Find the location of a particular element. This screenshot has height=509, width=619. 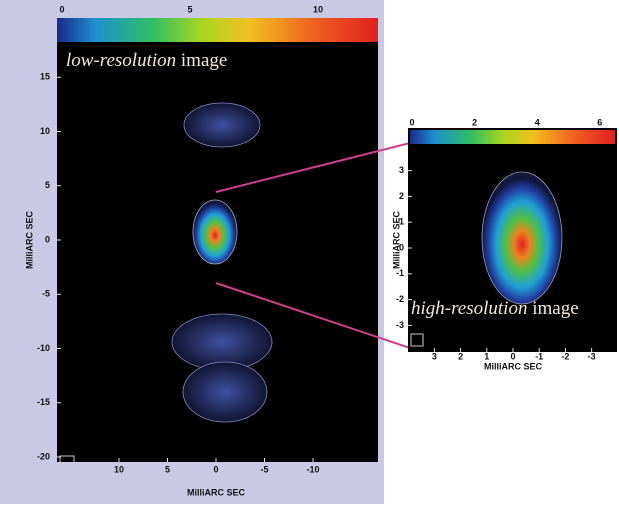

x-tick-label: 1 is located at coordinates (486, 356).